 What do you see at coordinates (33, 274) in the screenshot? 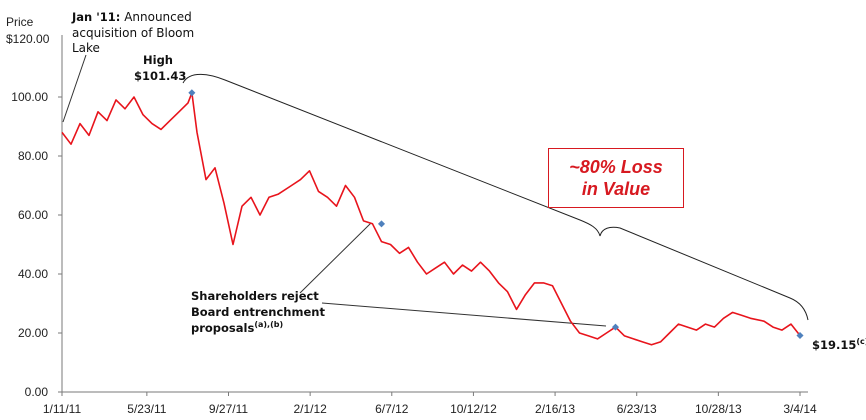
I see `y-tick-label: 40.00` at bounding box center [33, 274].